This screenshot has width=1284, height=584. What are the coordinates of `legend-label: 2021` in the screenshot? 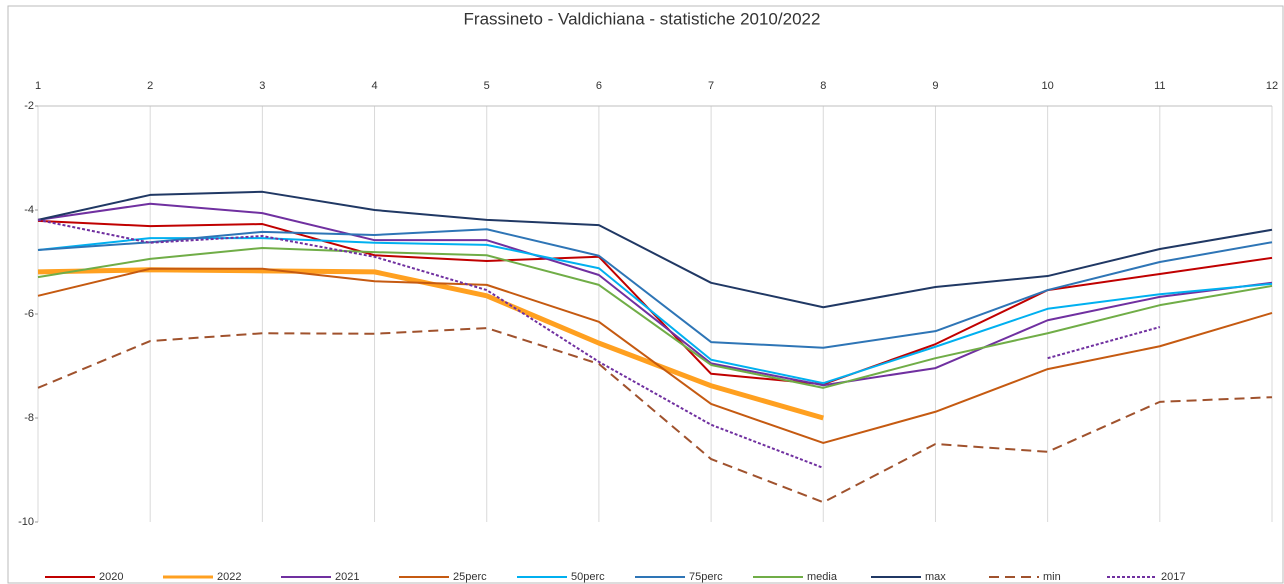 It's located at (347, 577).